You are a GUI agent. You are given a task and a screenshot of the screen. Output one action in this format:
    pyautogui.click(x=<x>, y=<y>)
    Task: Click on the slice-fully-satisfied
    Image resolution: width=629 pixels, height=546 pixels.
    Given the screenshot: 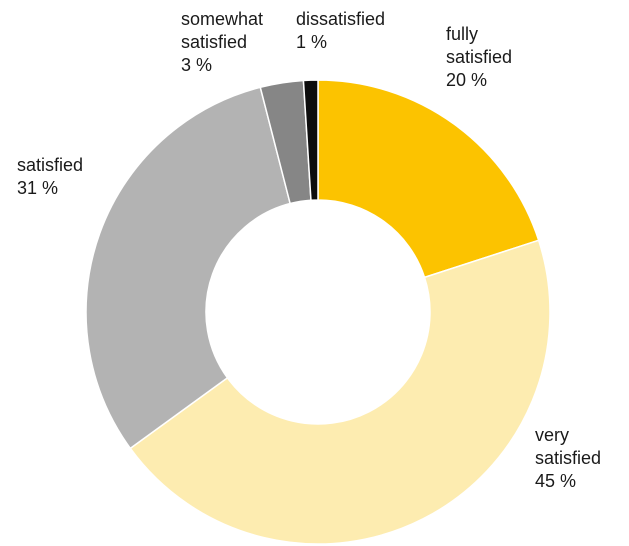 What is the action you would take?
    pyautogui.click(x=428, y=179)
    